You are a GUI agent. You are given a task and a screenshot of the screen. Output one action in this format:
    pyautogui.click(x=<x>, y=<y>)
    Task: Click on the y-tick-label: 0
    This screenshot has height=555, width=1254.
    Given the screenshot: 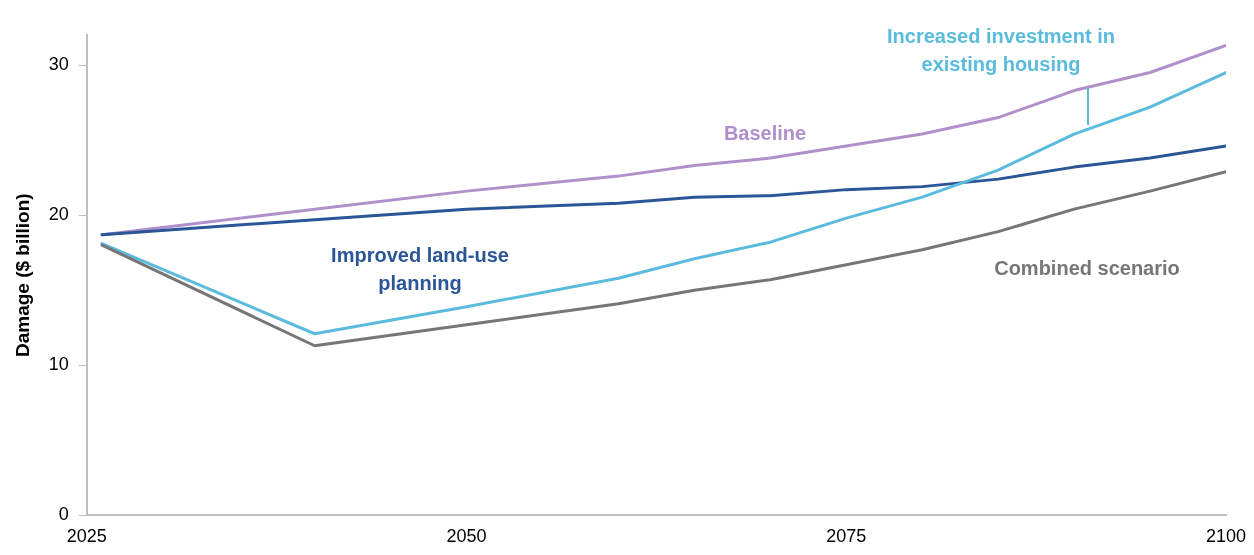 What is the action you would take?
    pyautogui.click(x=63, y=514)
    